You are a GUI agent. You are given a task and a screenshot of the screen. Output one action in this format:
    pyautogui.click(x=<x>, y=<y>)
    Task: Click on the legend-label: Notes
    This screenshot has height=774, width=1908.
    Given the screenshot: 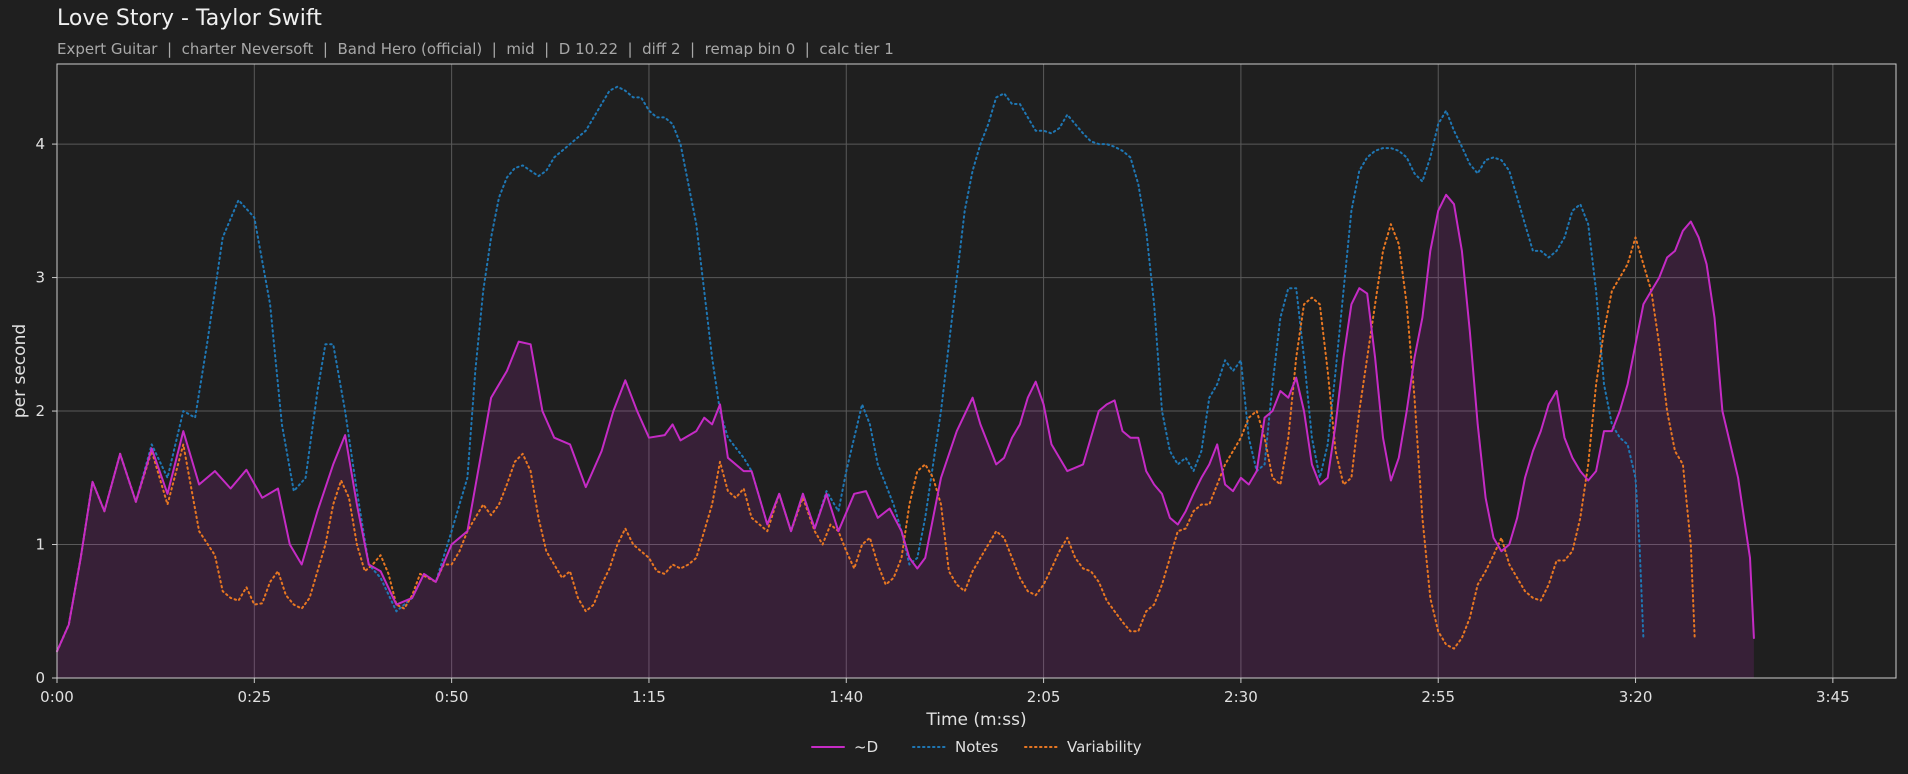 What is the action you would take?
    pyautogui.click(x=977, y=747)
    